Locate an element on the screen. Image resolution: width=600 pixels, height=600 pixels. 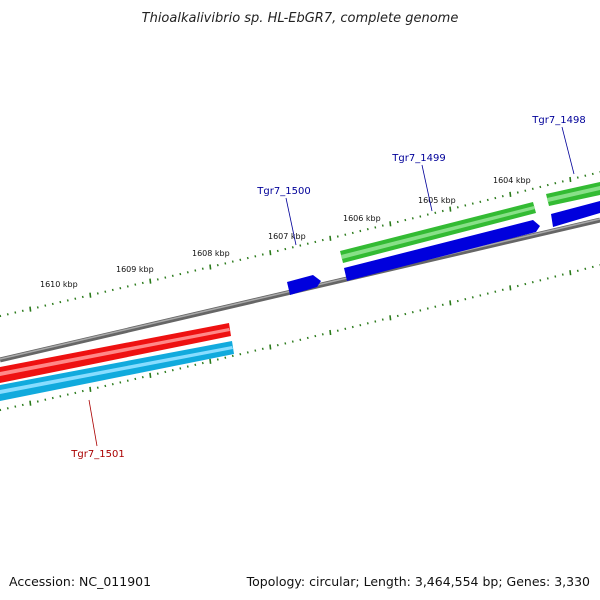
forward-cds-track is located at coordinates (470, 222).